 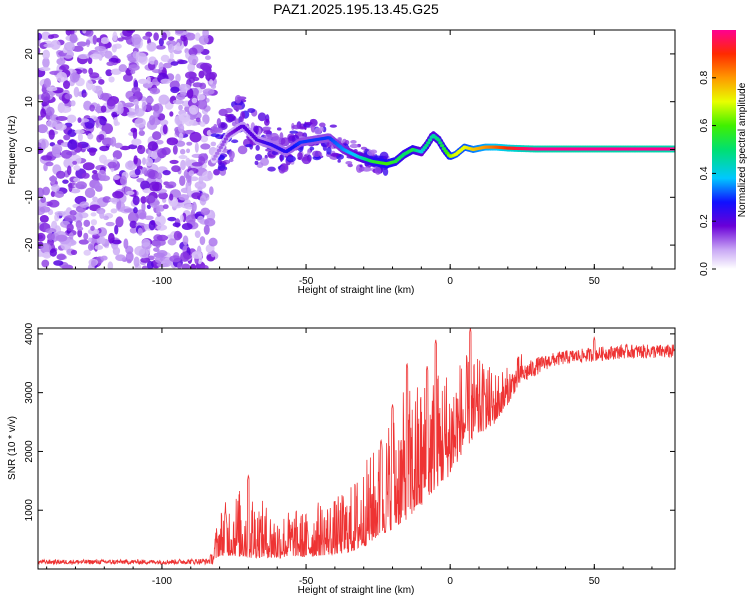 What do you see at coordinates (12, 150) in the screenshot?
I see `spectrogram-y-label: Frequency (Hz)` at bounding box center [12, 150].